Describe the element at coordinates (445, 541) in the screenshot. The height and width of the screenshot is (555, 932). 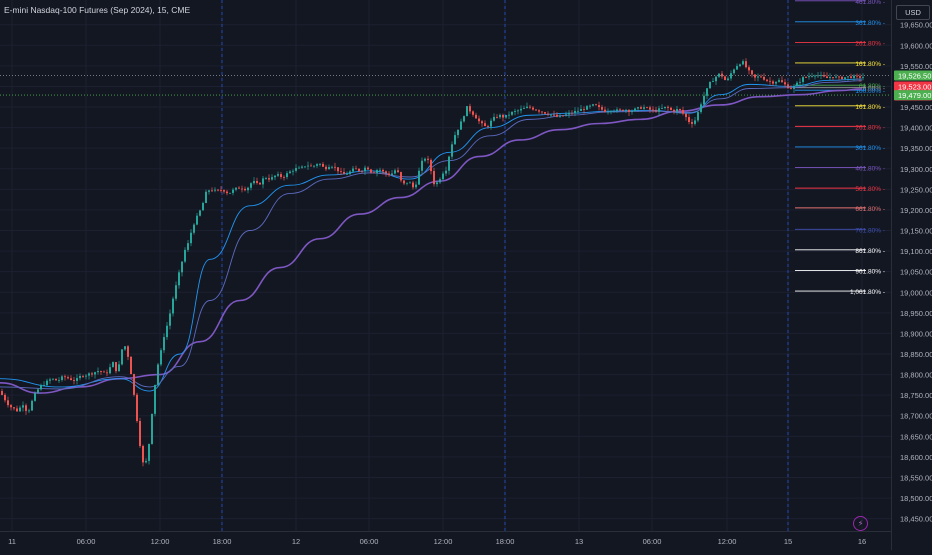
I see `time-axis` at that location.